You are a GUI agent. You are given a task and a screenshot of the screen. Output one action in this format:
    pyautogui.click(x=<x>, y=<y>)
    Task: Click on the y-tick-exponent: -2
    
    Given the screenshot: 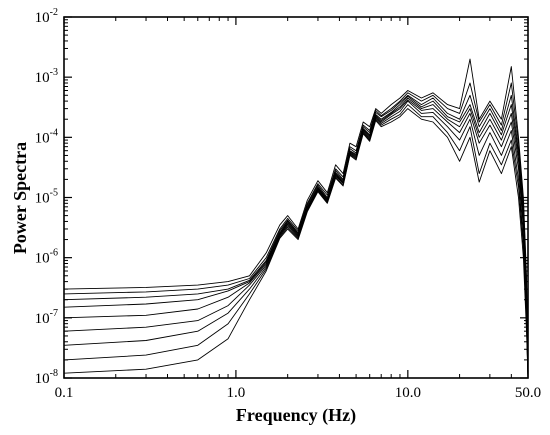 What is the action you would take?
    pyautogui.click(x=54, y=12)
    